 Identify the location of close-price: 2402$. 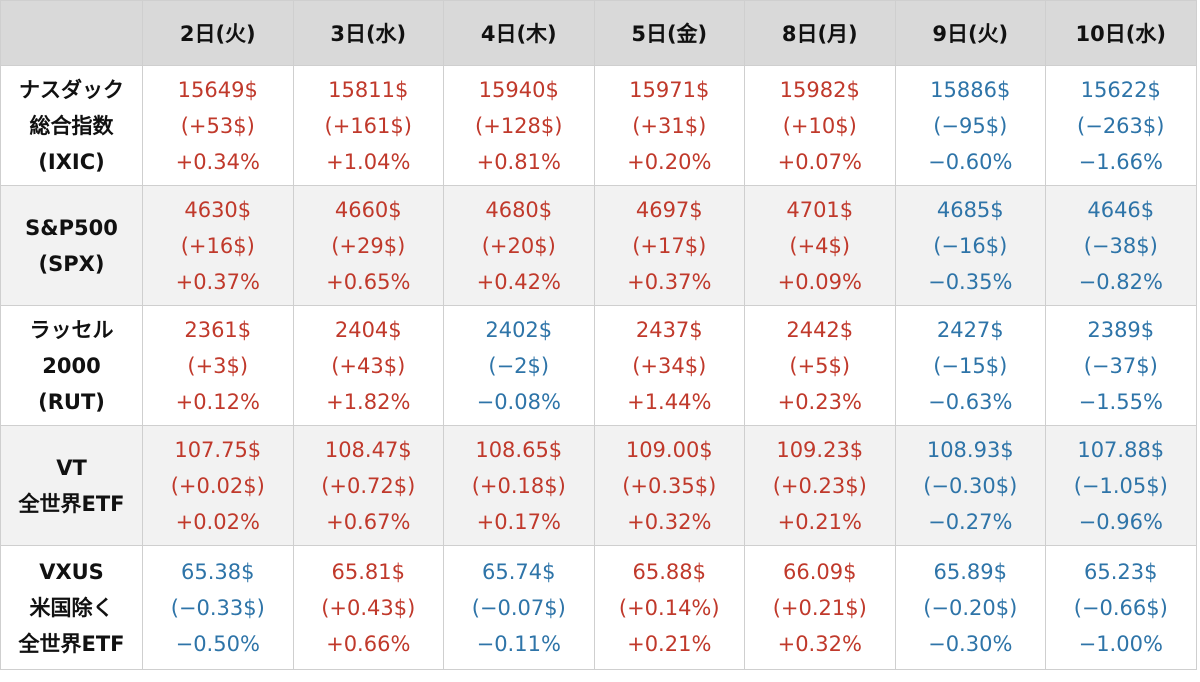
(519, 329).